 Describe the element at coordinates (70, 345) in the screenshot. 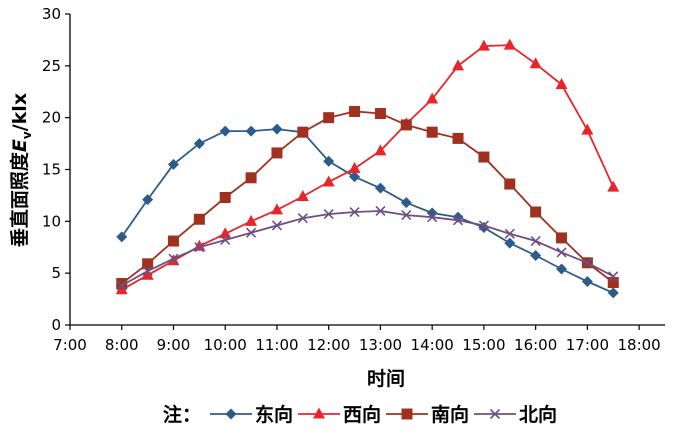

I see `x-tick-label: 7:00` at that location.